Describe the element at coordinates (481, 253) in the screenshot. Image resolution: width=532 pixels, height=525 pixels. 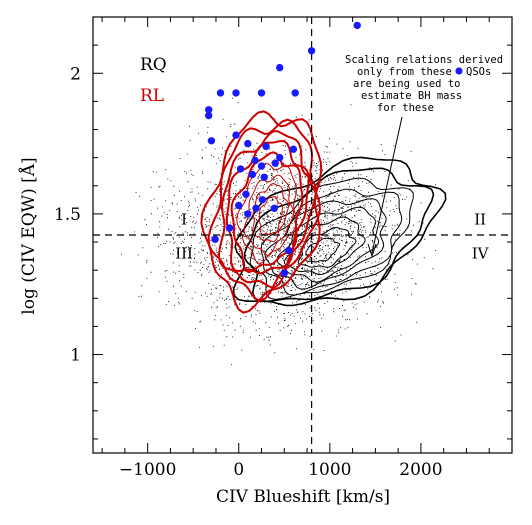
I see `quadrant-label-iv: IV` at that location.